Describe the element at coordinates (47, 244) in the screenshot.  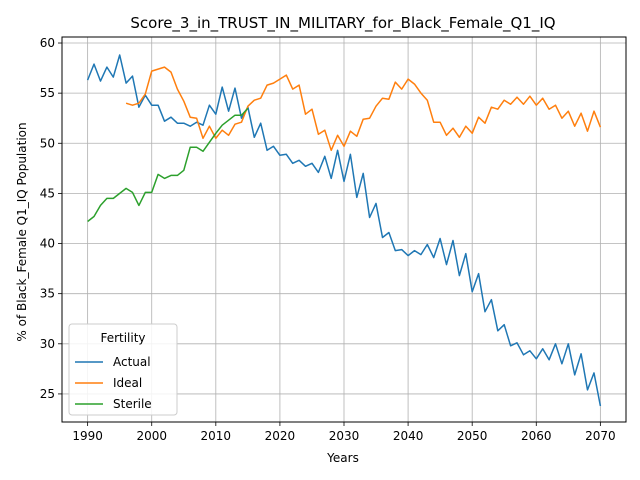
I see `y-tick-label: 40` at that location.